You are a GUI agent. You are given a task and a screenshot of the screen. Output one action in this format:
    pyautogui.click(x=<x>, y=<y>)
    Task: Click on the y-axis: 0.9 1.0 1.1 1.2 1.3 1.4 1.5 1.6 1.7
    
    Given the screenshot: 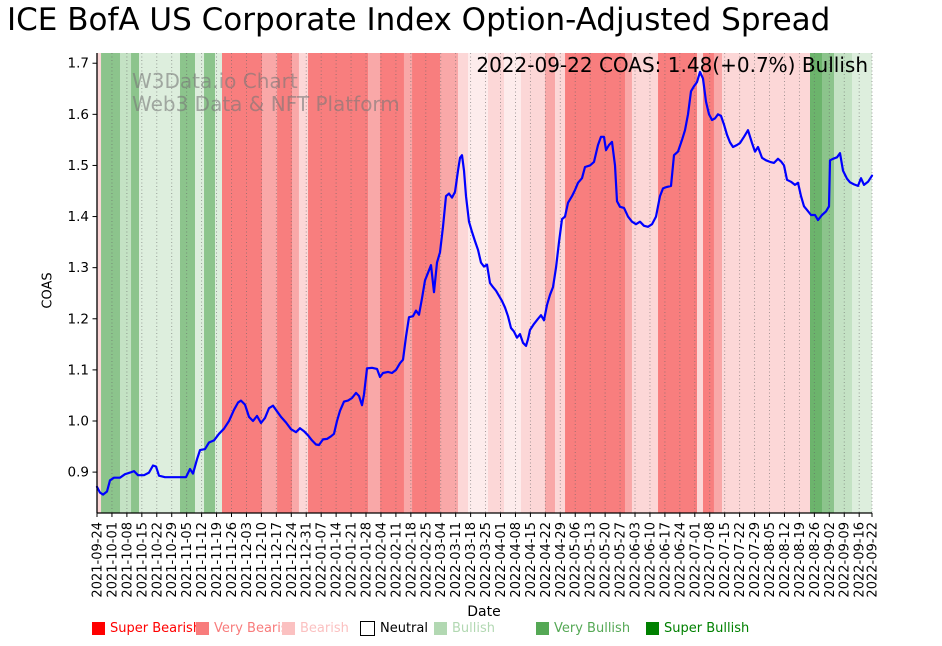 What is the action you would take?
    pyautogui.click(x=82, y=268)
    